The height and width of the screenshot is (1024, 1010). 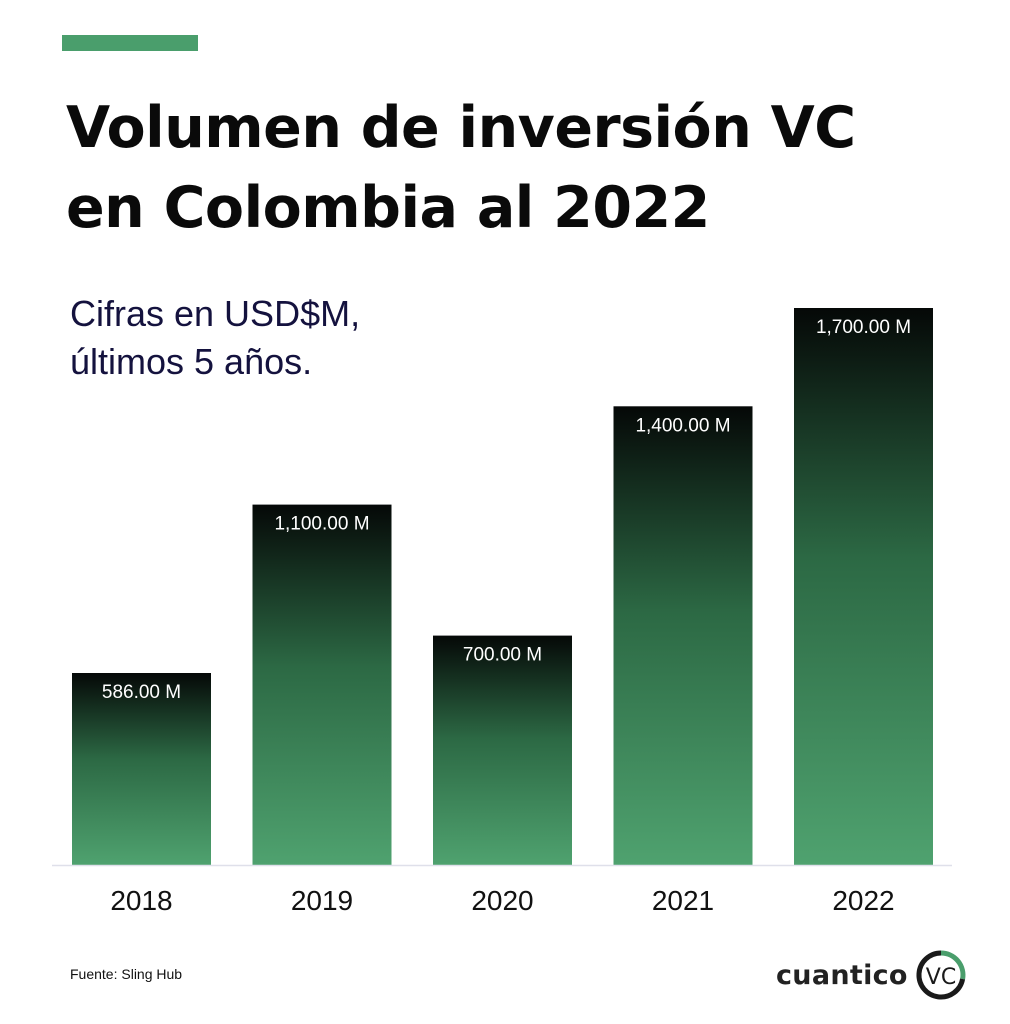 I want to click on x-tick-2019: 2019, so click(x=322, y=900).